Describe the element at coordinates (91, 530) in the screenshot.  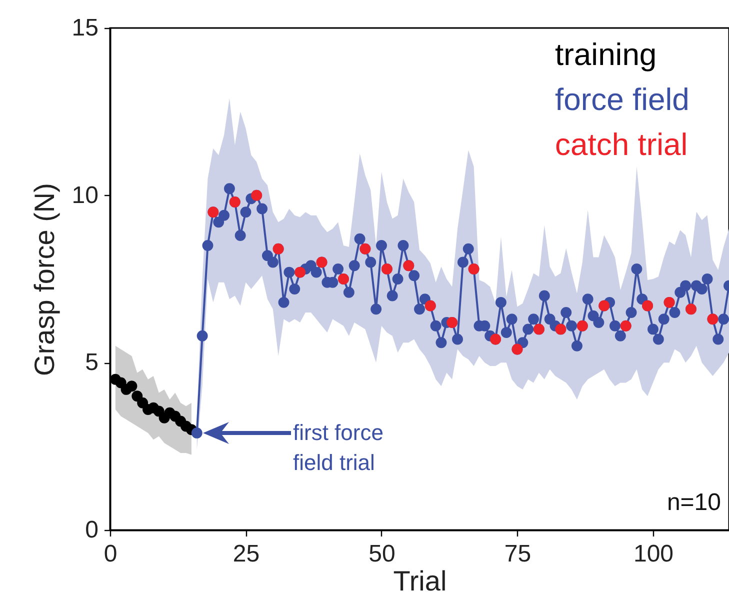
I see `y-tick-label: 0` at that location.